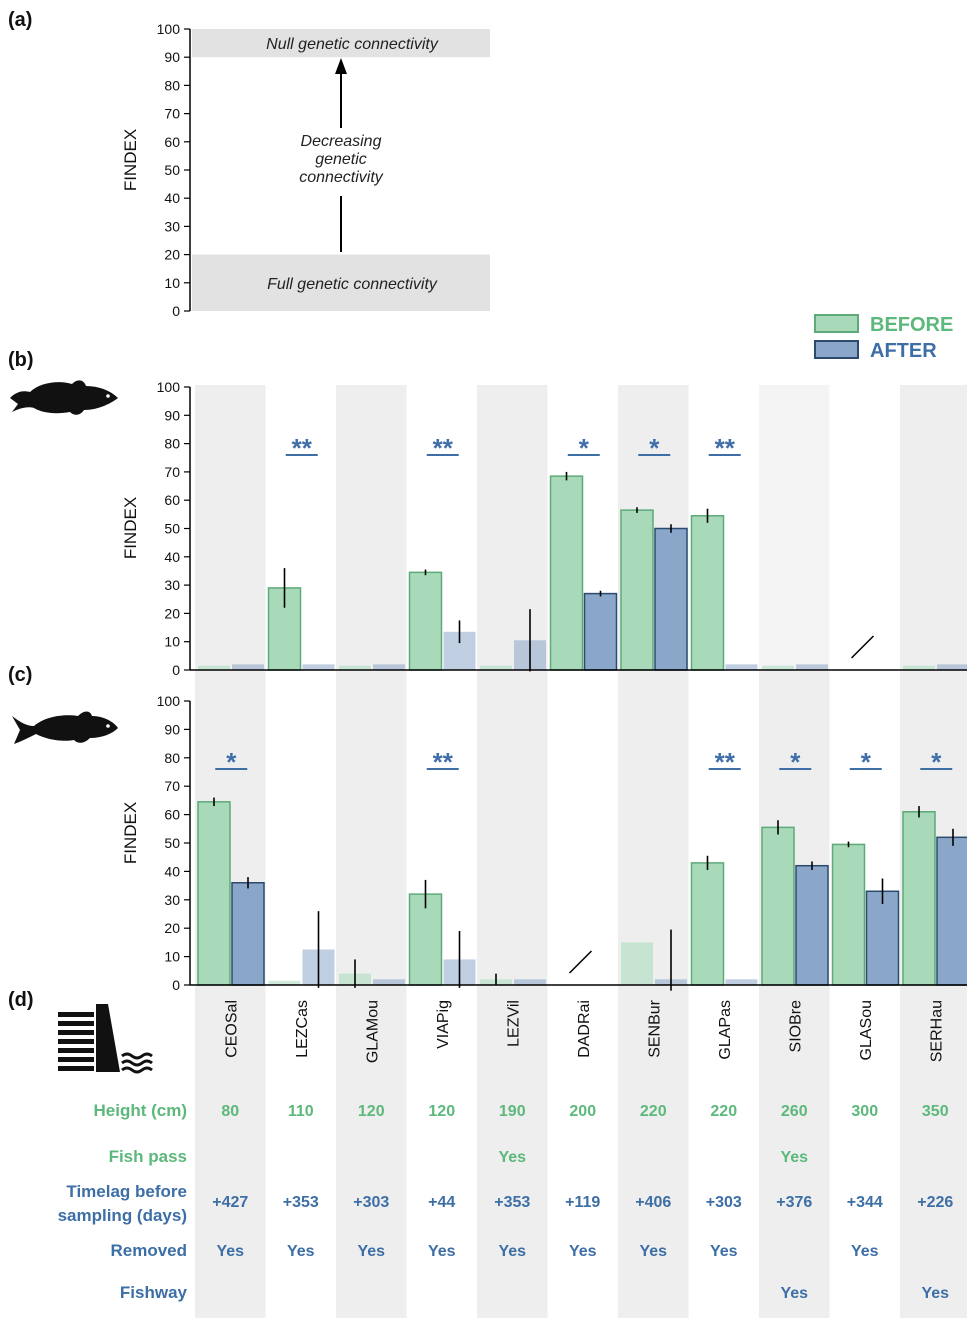  I want to click on legend-before-swatch, so click(836, 323).